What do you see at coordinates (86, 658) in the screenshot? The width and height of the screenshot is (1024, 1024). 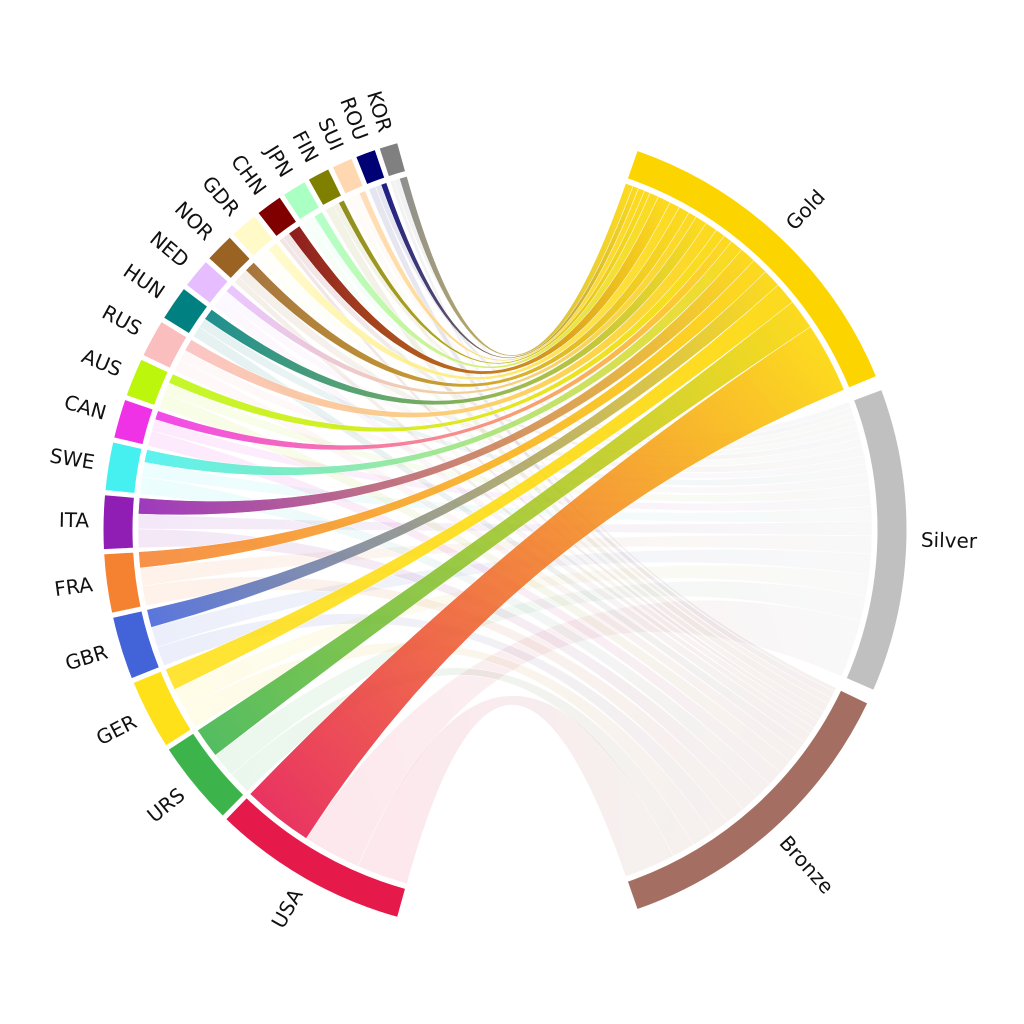 I see `country-label: GBR` at bounding box center [86, 658].